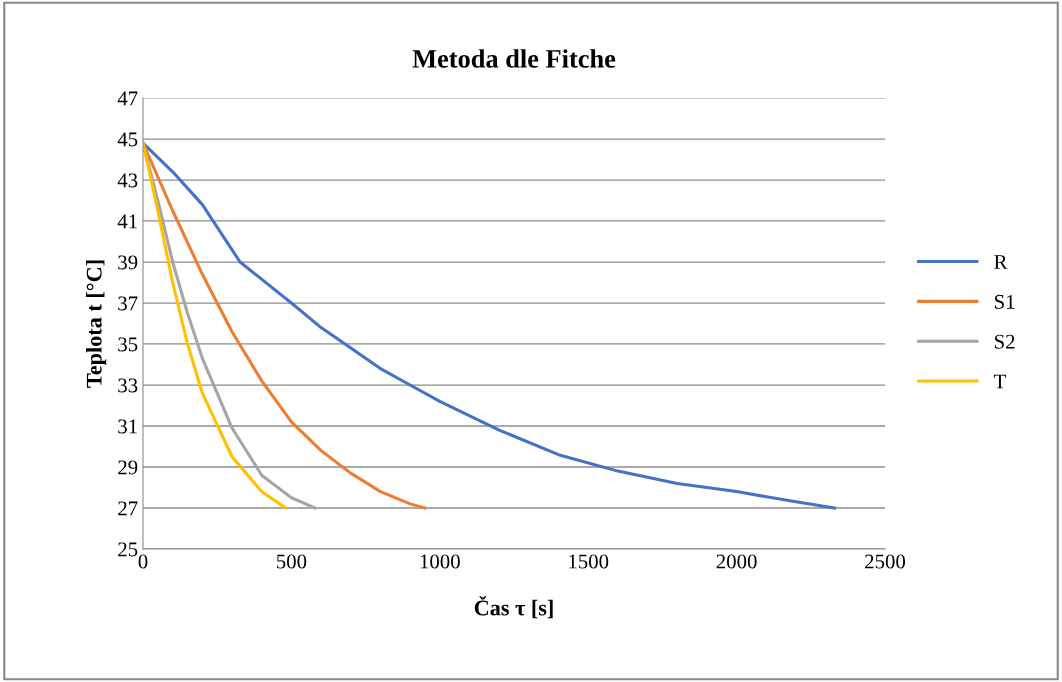  I want to click on x-tick-label: 500, so click(291, 561).